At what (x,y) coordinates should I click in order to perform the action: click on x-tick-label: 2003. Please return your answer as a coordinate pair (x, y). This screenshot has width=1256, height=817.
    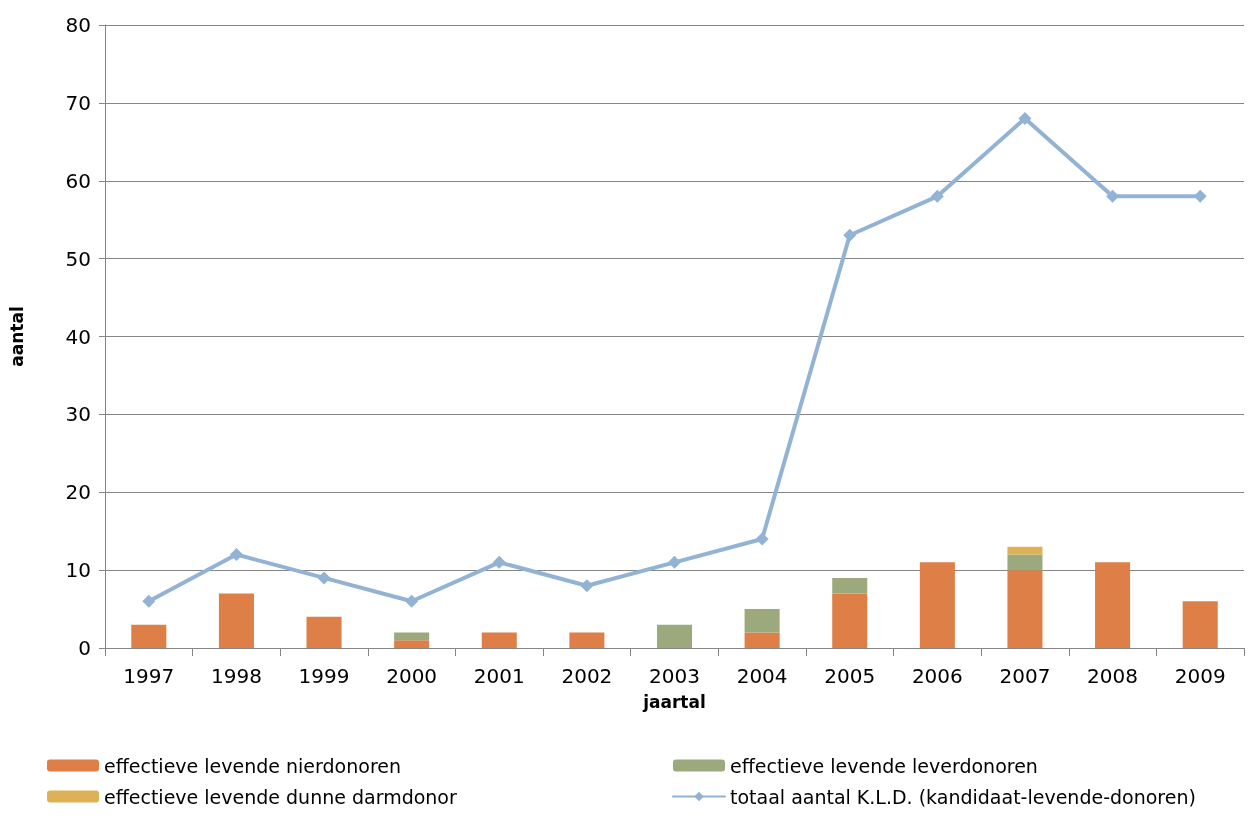
    Looking at the image, I should click on (674, 676).